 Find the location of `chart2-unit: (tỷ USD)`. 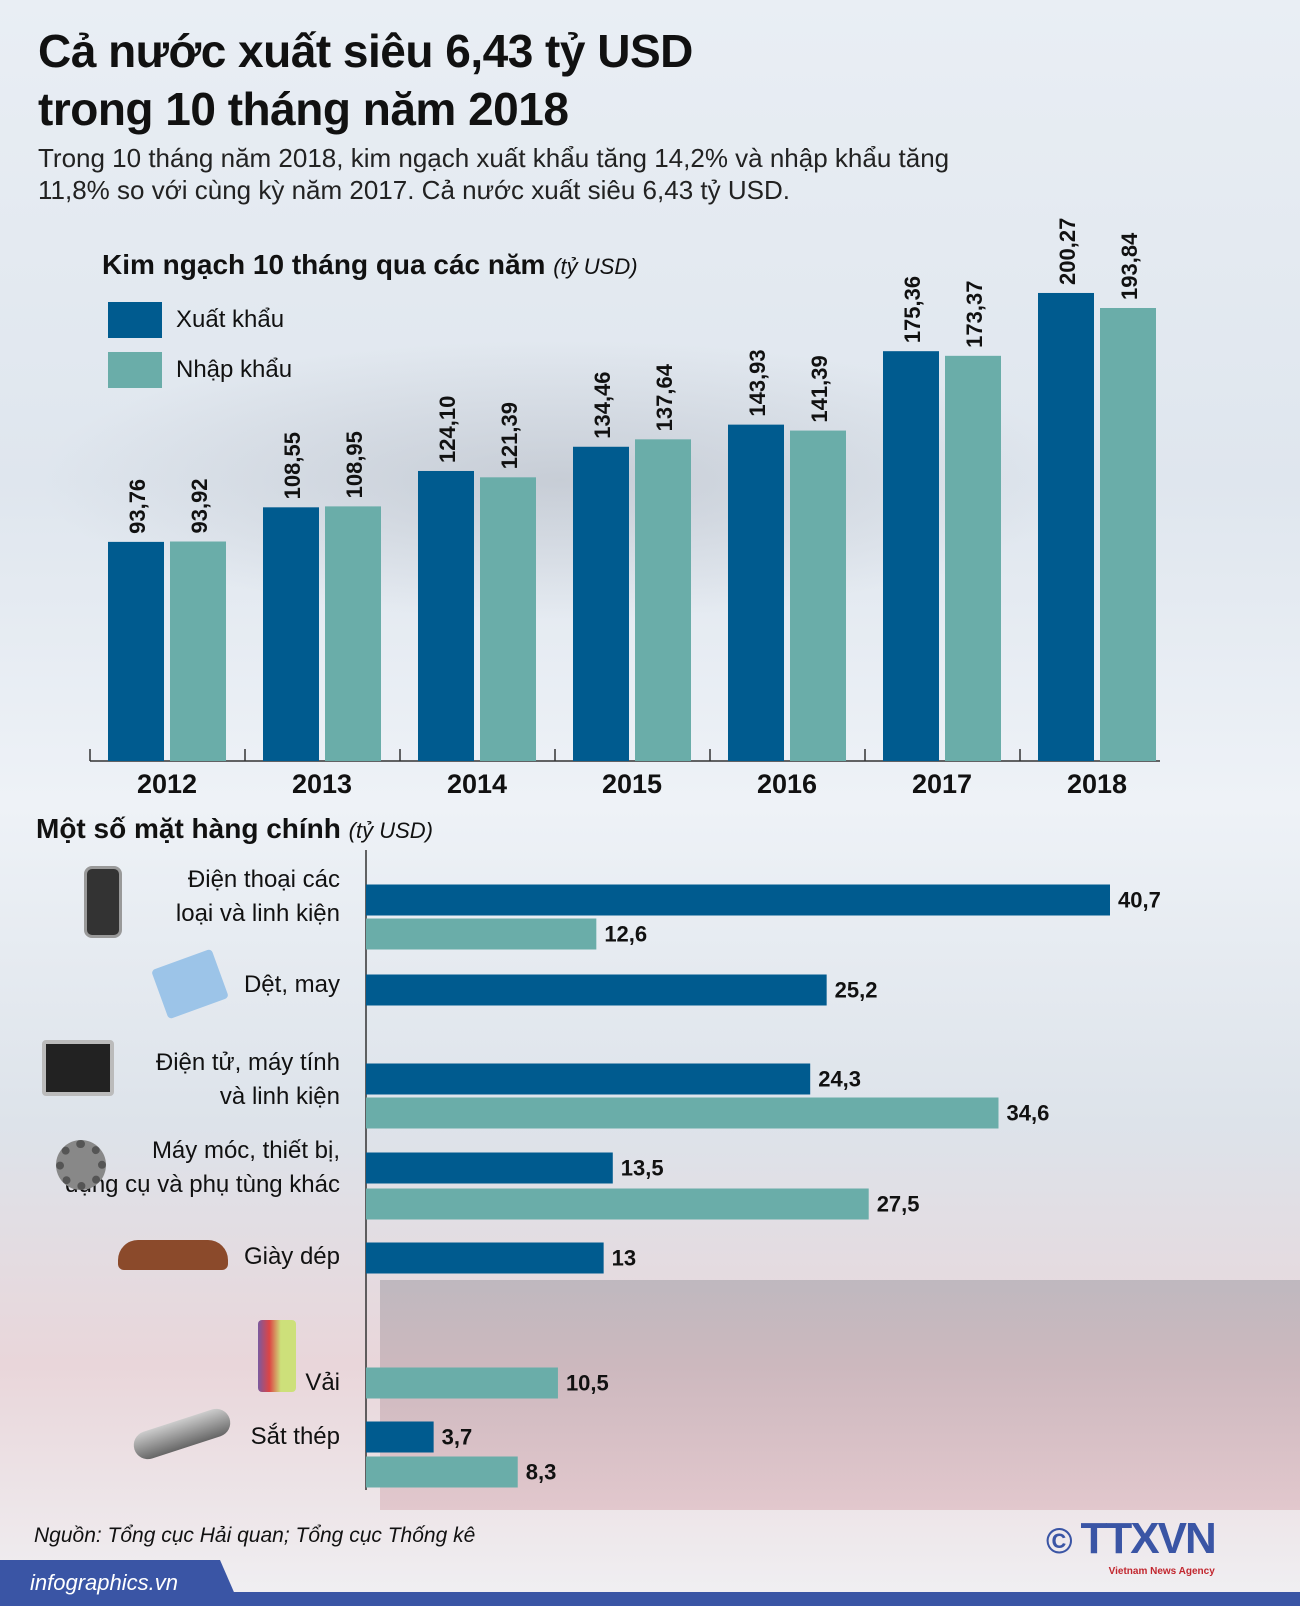

chart2-unit: (tỷ USD) is located at coordinates (390, 830).